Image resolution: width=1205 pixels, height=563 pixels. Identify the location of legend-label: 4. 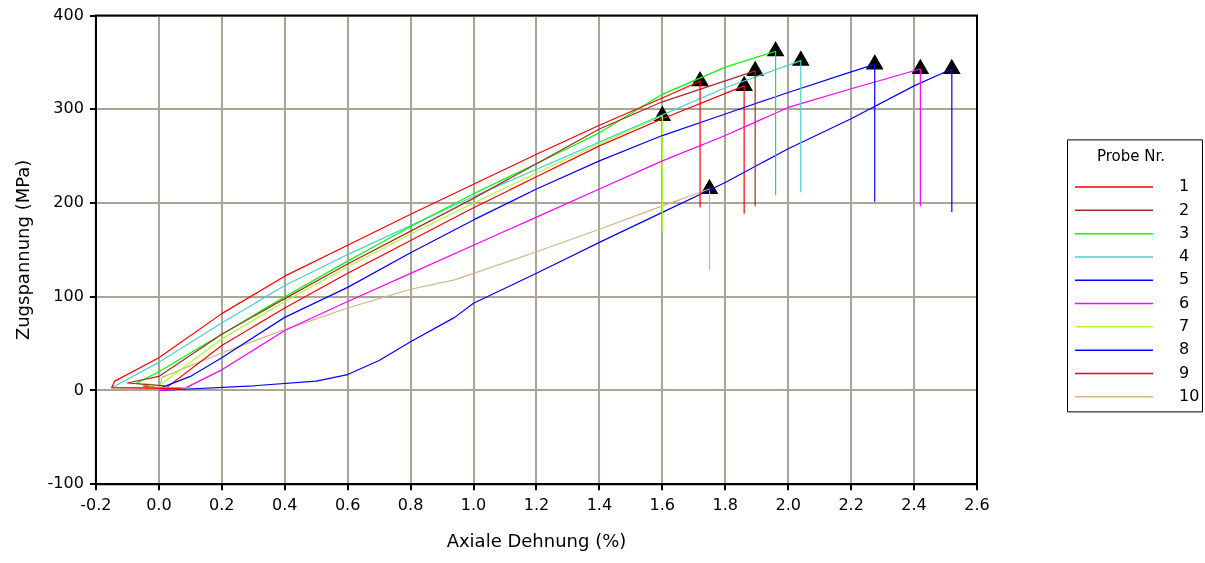
(1184, 256).